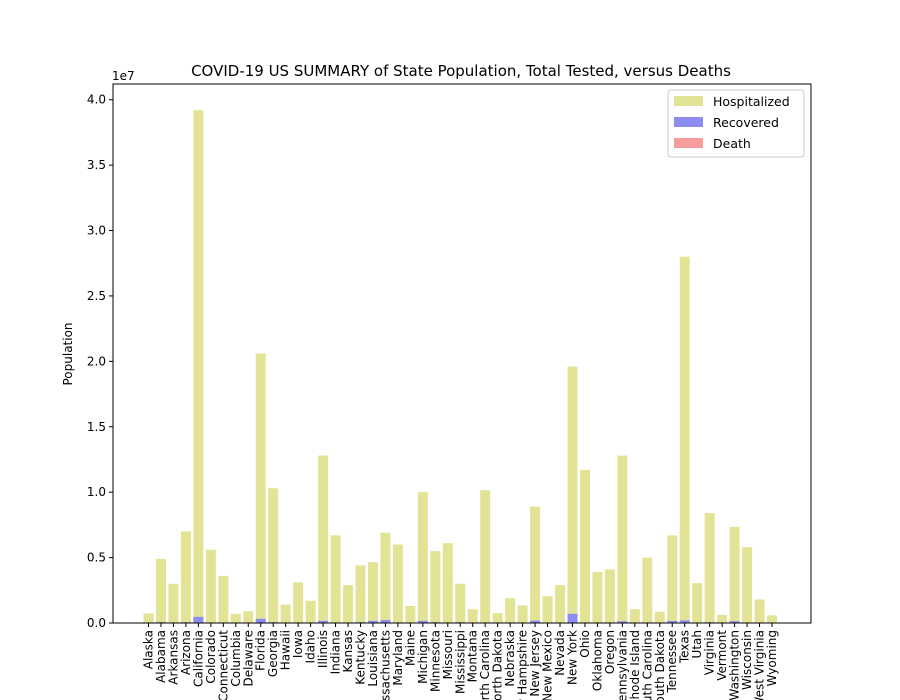 The height and width of the screenshot is (700, 900). Describe the element at coordinates (423, 657) in the screenshot. I see `x-tick-label: Michigan` at that location.